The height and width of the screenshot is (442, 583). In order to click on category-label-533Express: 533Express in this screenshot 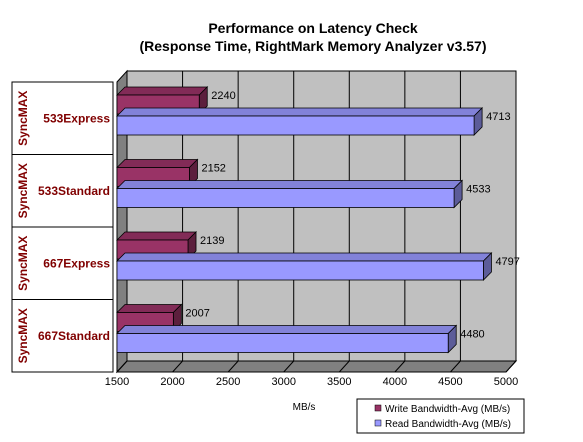, I will do `click(76, 118)`.